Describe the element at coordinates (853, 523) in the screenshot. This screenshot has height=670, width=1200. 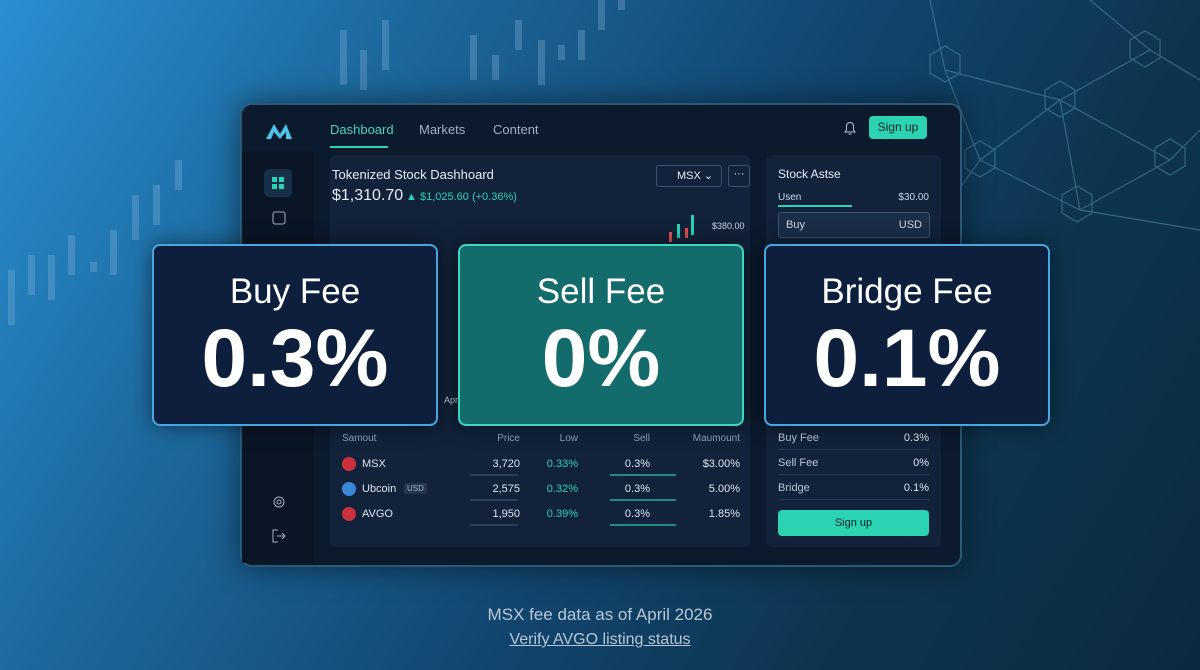
I see `panel-signup-button: Sign up` at that location.